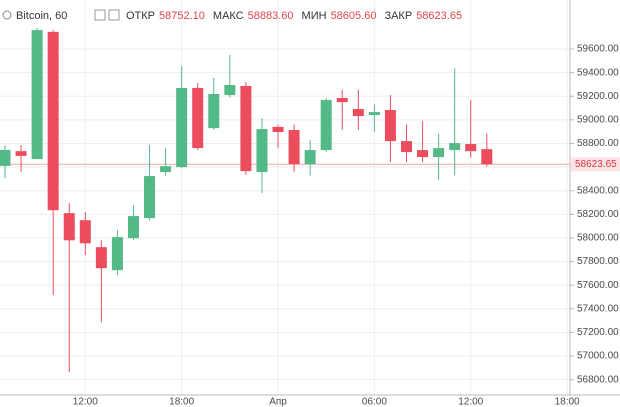  I want to click on ohlc-value: 58605.60, so click(354, 16).